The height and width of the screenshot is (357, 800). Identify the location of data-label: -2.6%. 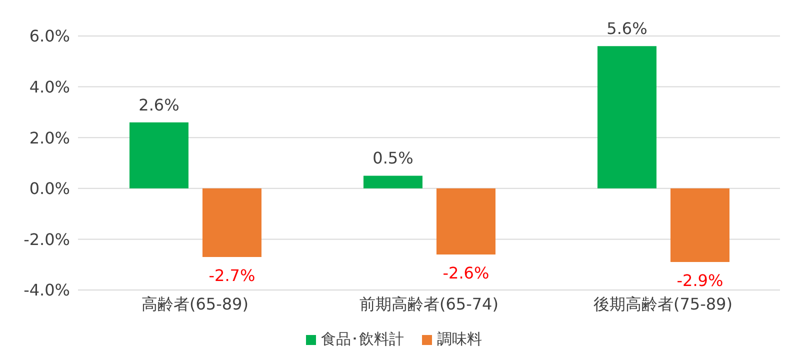
(466, 272).